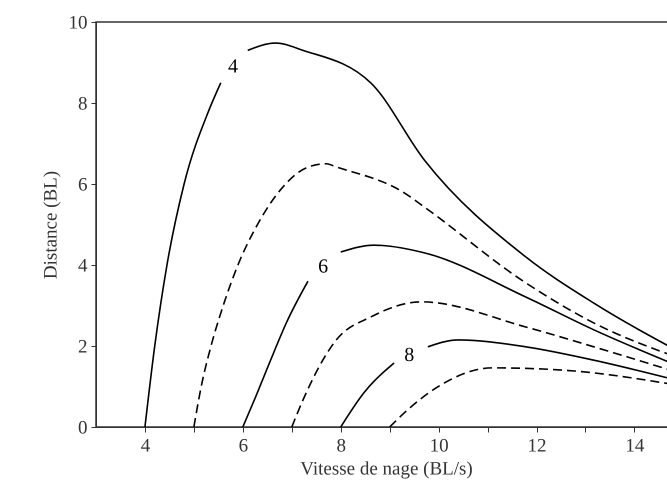 This screenshot has height=504, width=667. Describe the element at coordinates (439, 446) in the screenshot. I see `x-tick-label: 10` at that location.